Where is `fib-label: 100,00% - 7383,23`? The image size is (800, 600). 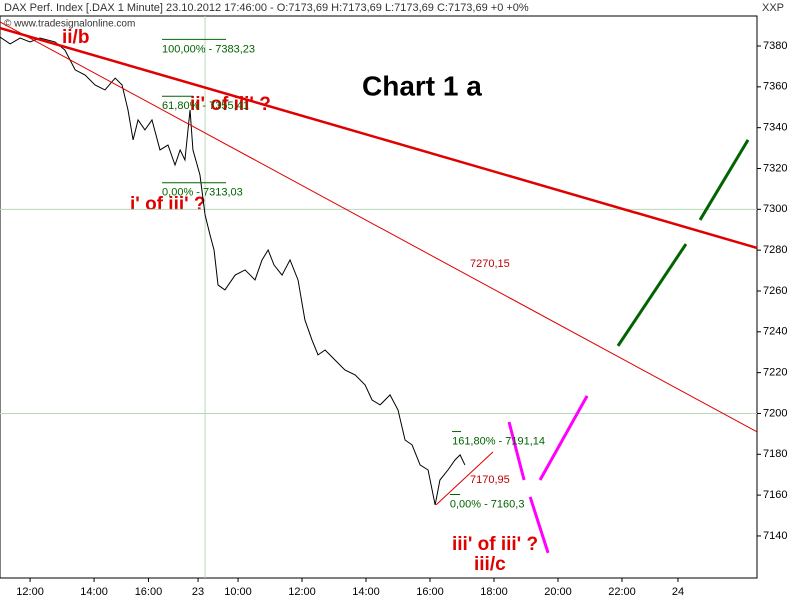
fib-label: 100,00% - 7383,23 is located at coordinates (208, 49).